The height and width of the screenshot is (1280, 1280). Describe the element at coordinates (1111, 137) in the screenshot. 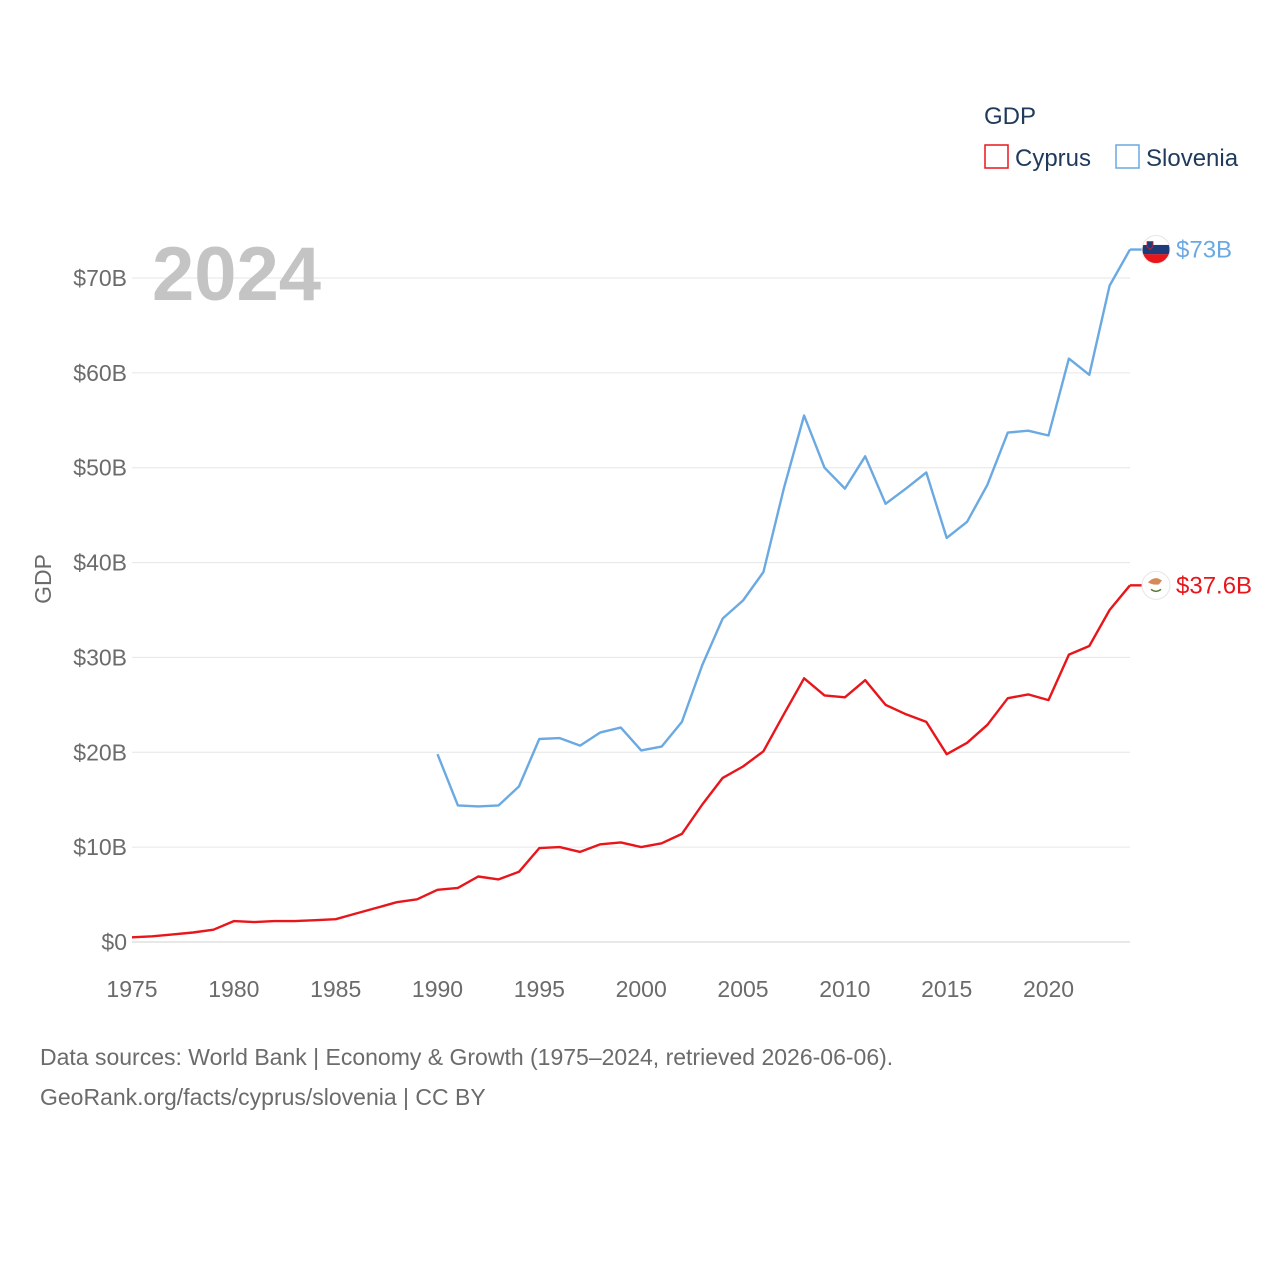

I see `legend: GDP Cyprus Slovenia` at that location.